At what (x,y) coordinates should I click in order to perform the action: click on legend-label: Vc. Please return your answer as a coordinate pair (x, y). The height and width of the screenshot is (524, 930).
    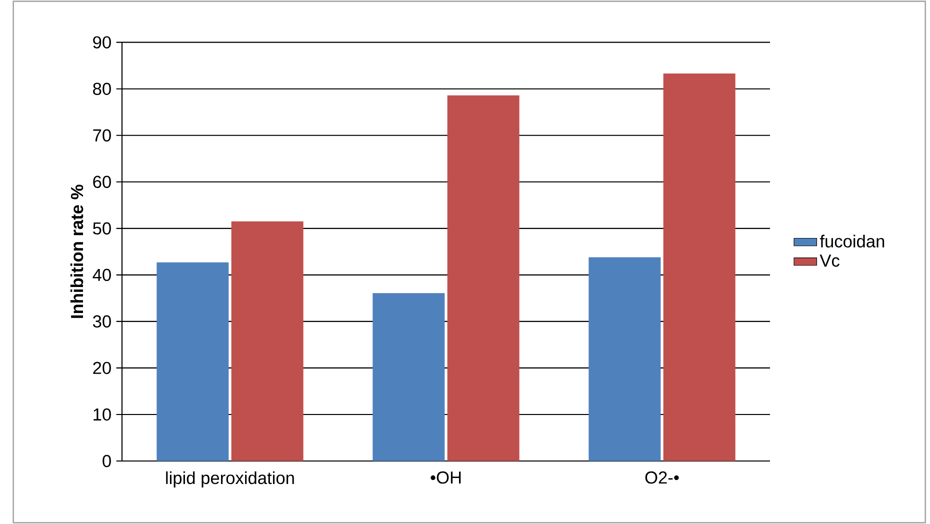
    Looking at the image, I should click on (830, 260).